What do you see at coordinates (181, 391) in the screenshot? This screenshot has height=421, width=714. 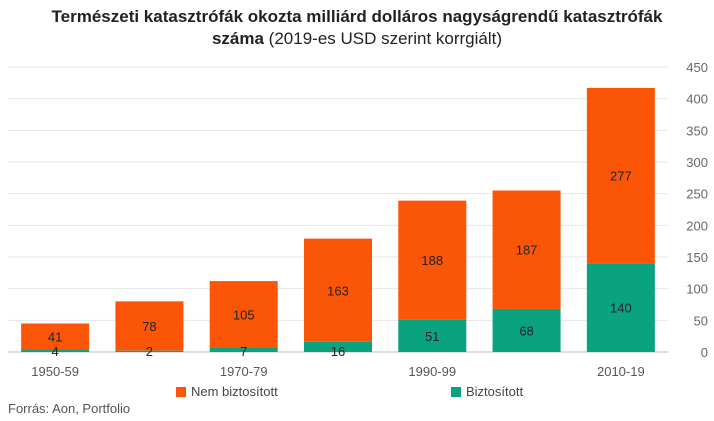 I see `legend-swatch-not-insured` at bounding box center [181, 391].